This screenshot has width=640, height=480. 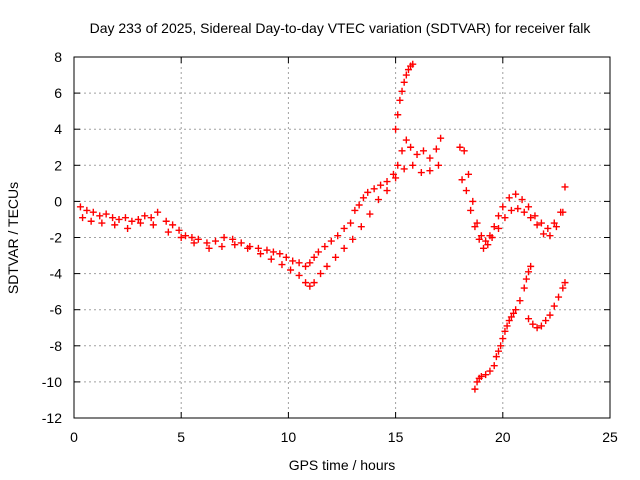 What do you see at coordinates (74, 437) in the screenshot?
I see `x-tick-label: 0` at bounding box center [74, 437].